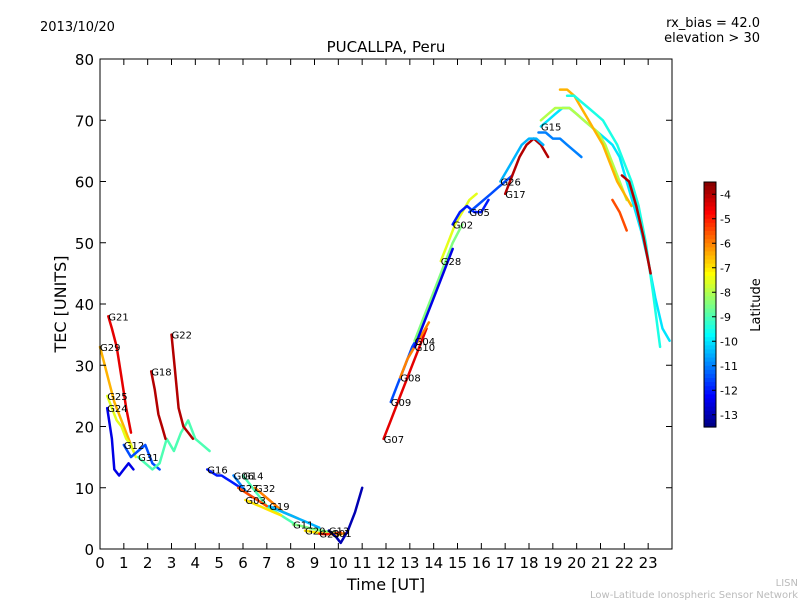 The height and width of the screenshot is (600, 800). Describe the element at coordinates (457, 563) in the screenshot. I see `x-tick-label: 15` at that location.